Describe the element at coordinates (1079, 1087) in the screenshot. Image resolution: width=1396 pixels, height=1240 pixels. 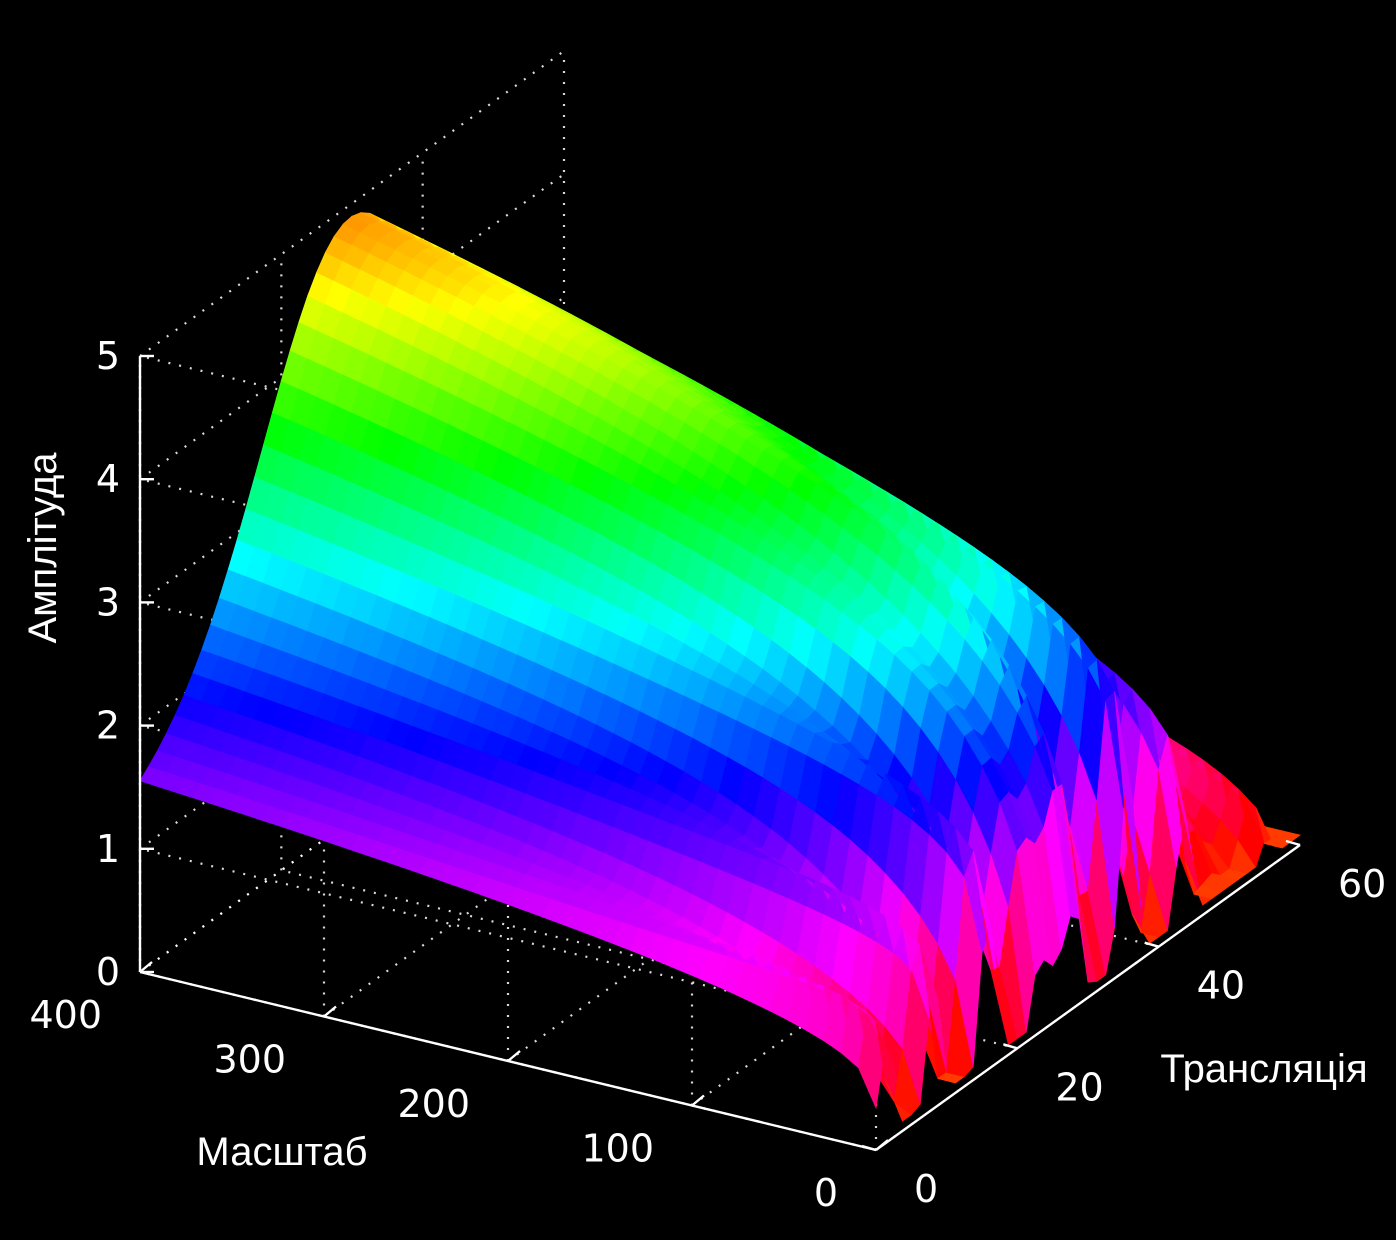
I see `x-tick-label: 20` at that location.